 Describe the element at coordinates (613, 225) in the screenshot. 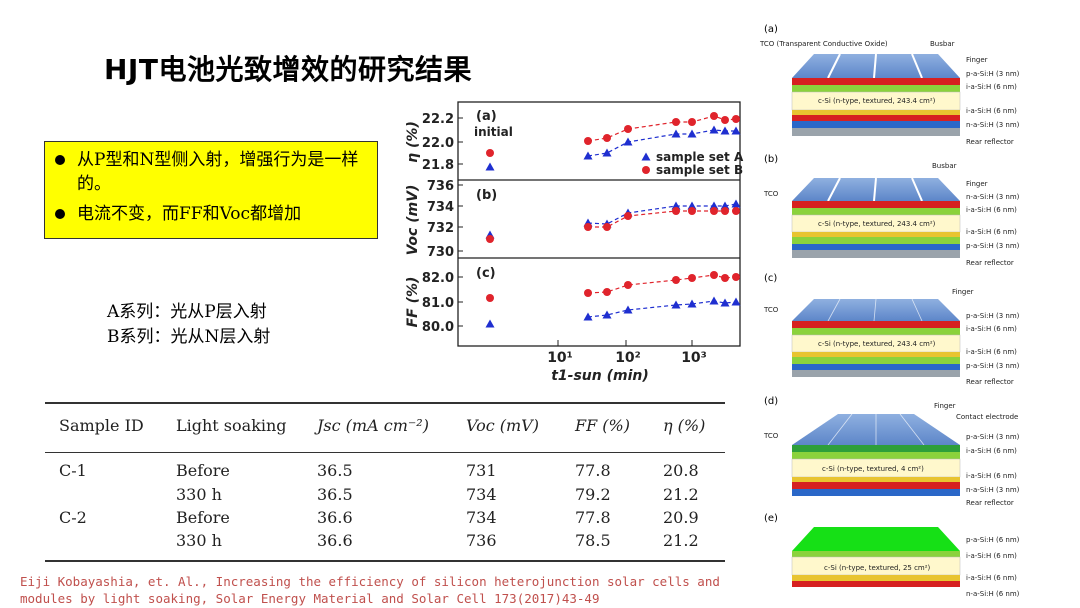

I see `series-b-voc` at that location.